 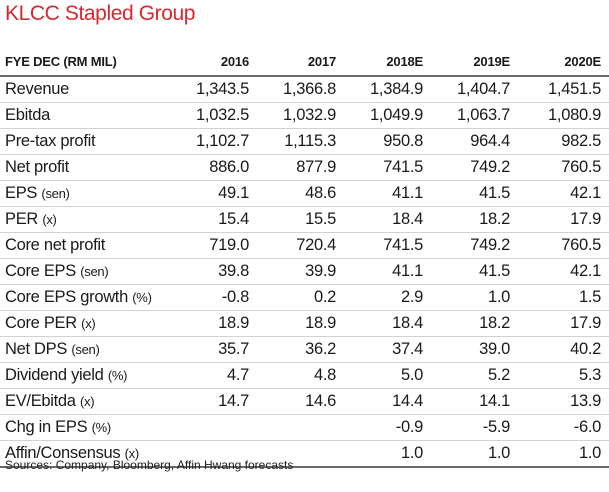 I want to click on row-label-cell: Core net profit, so click(x=85, y=245).